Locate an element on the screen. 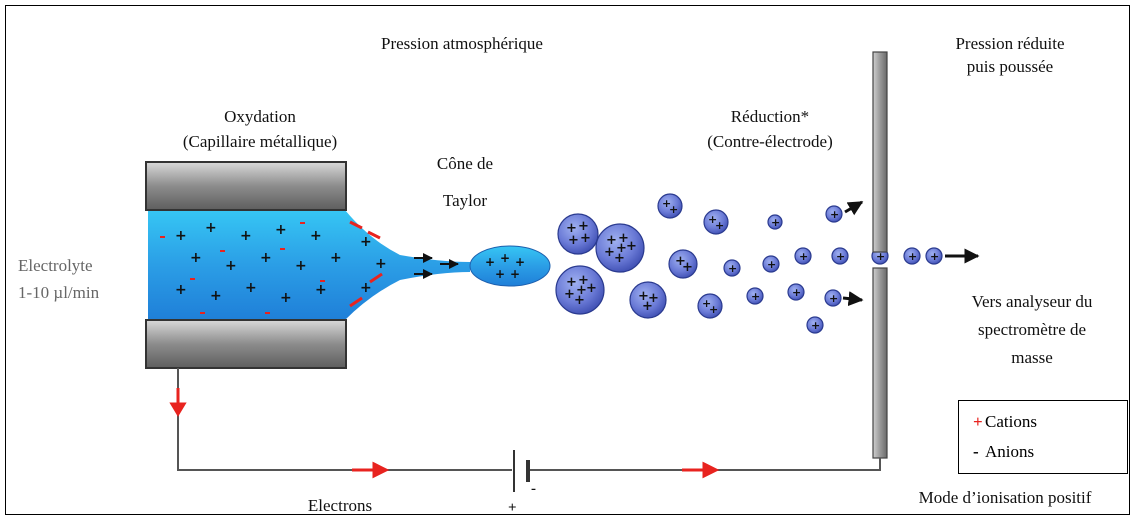 The width and height of the screenshot is (1137, 520). capillary-top-wall is located at coordinates (246, 186).